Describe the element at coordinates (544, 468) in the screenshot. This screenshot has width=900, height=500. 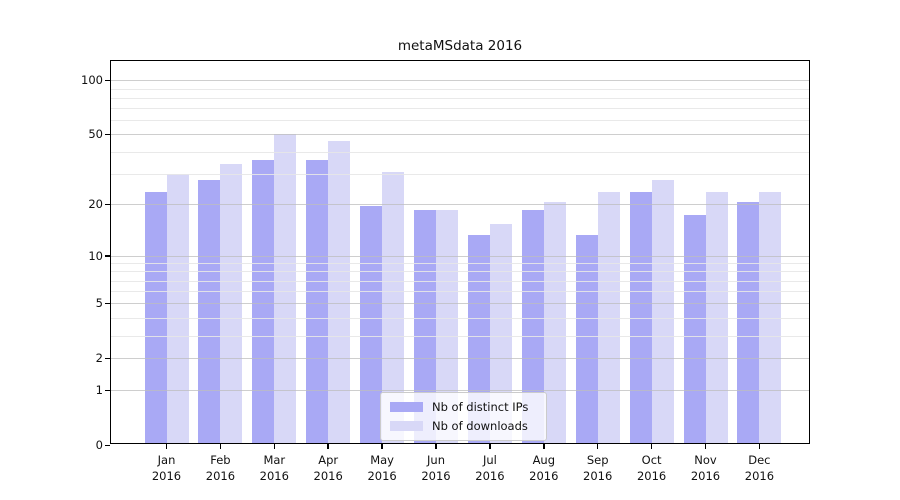
I see `x-tick-label: Aug 2016` at that location.